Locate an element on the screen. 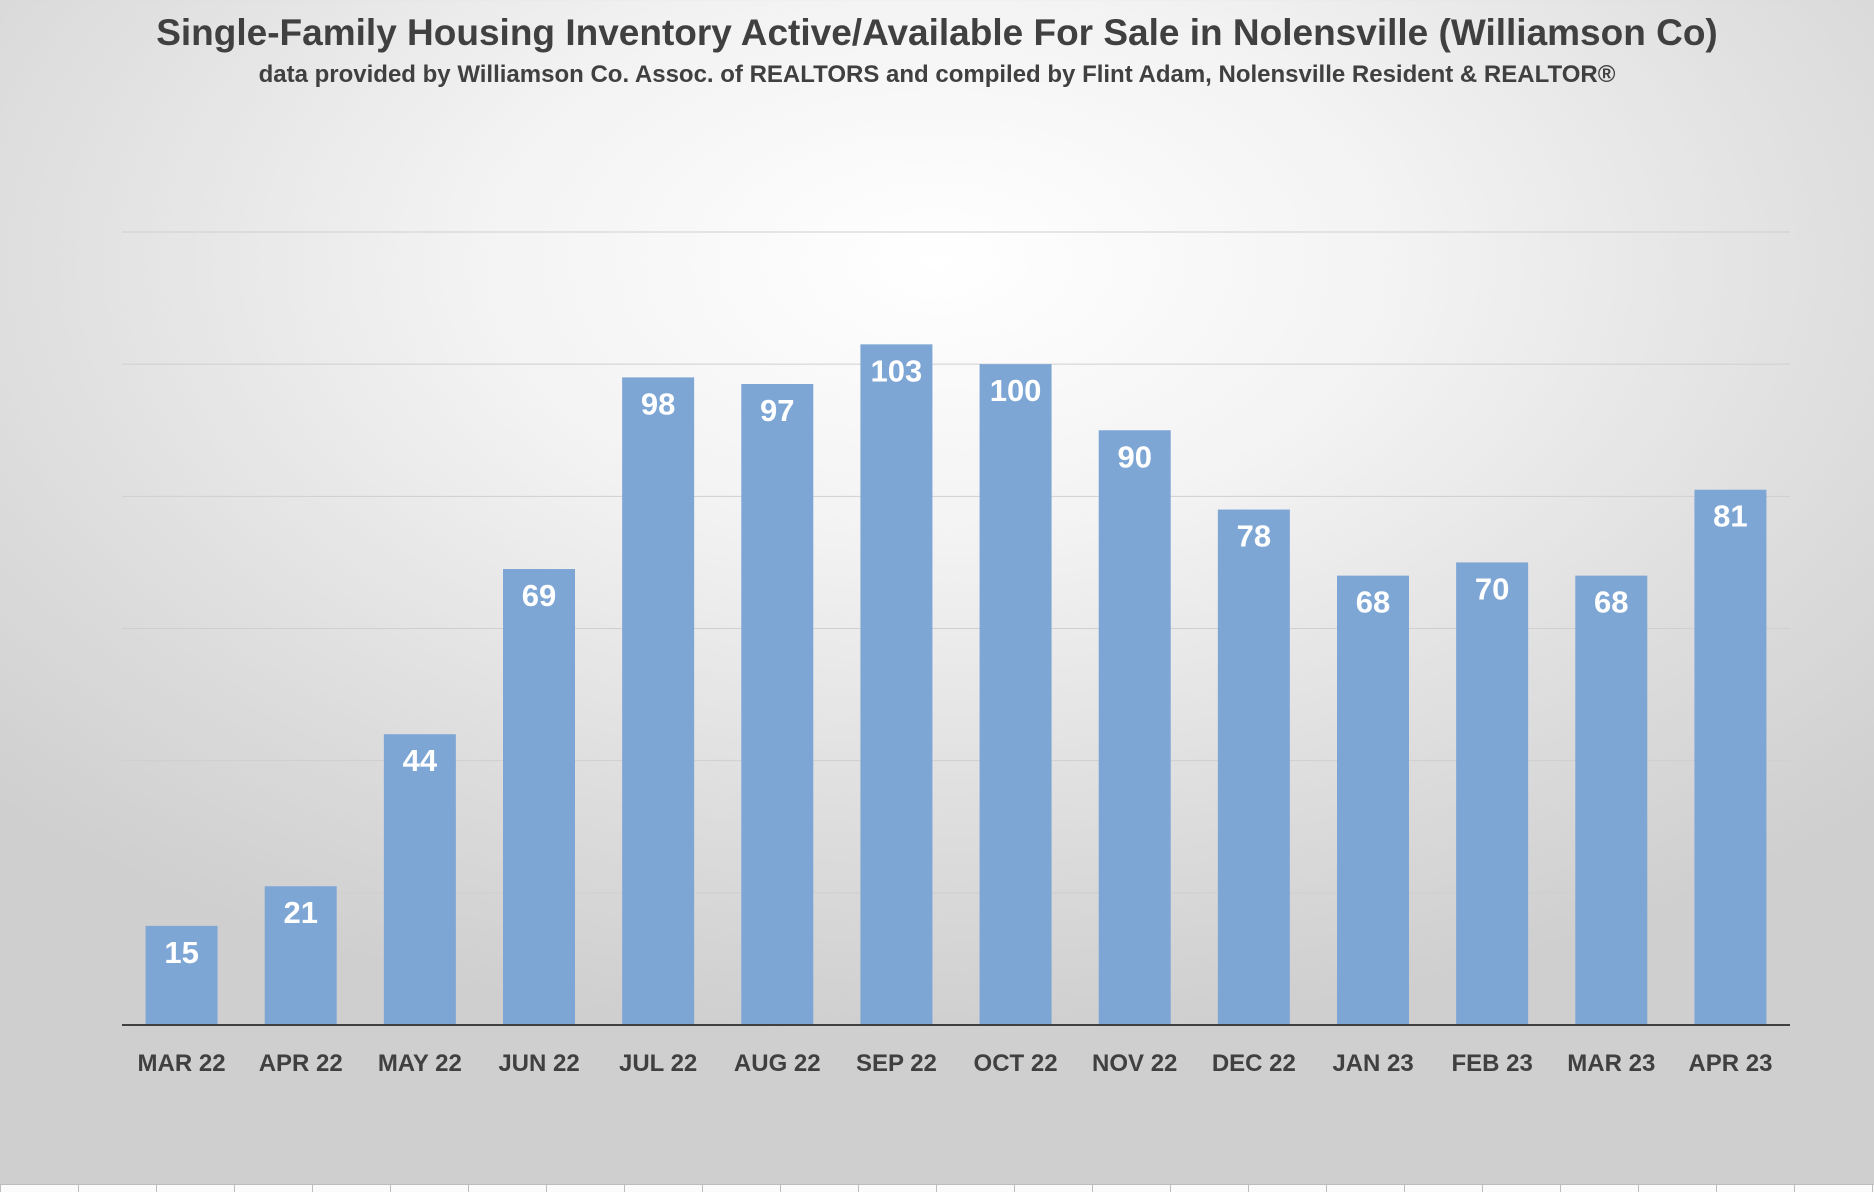  data-label: 69 is located at coordinates (539, 595).